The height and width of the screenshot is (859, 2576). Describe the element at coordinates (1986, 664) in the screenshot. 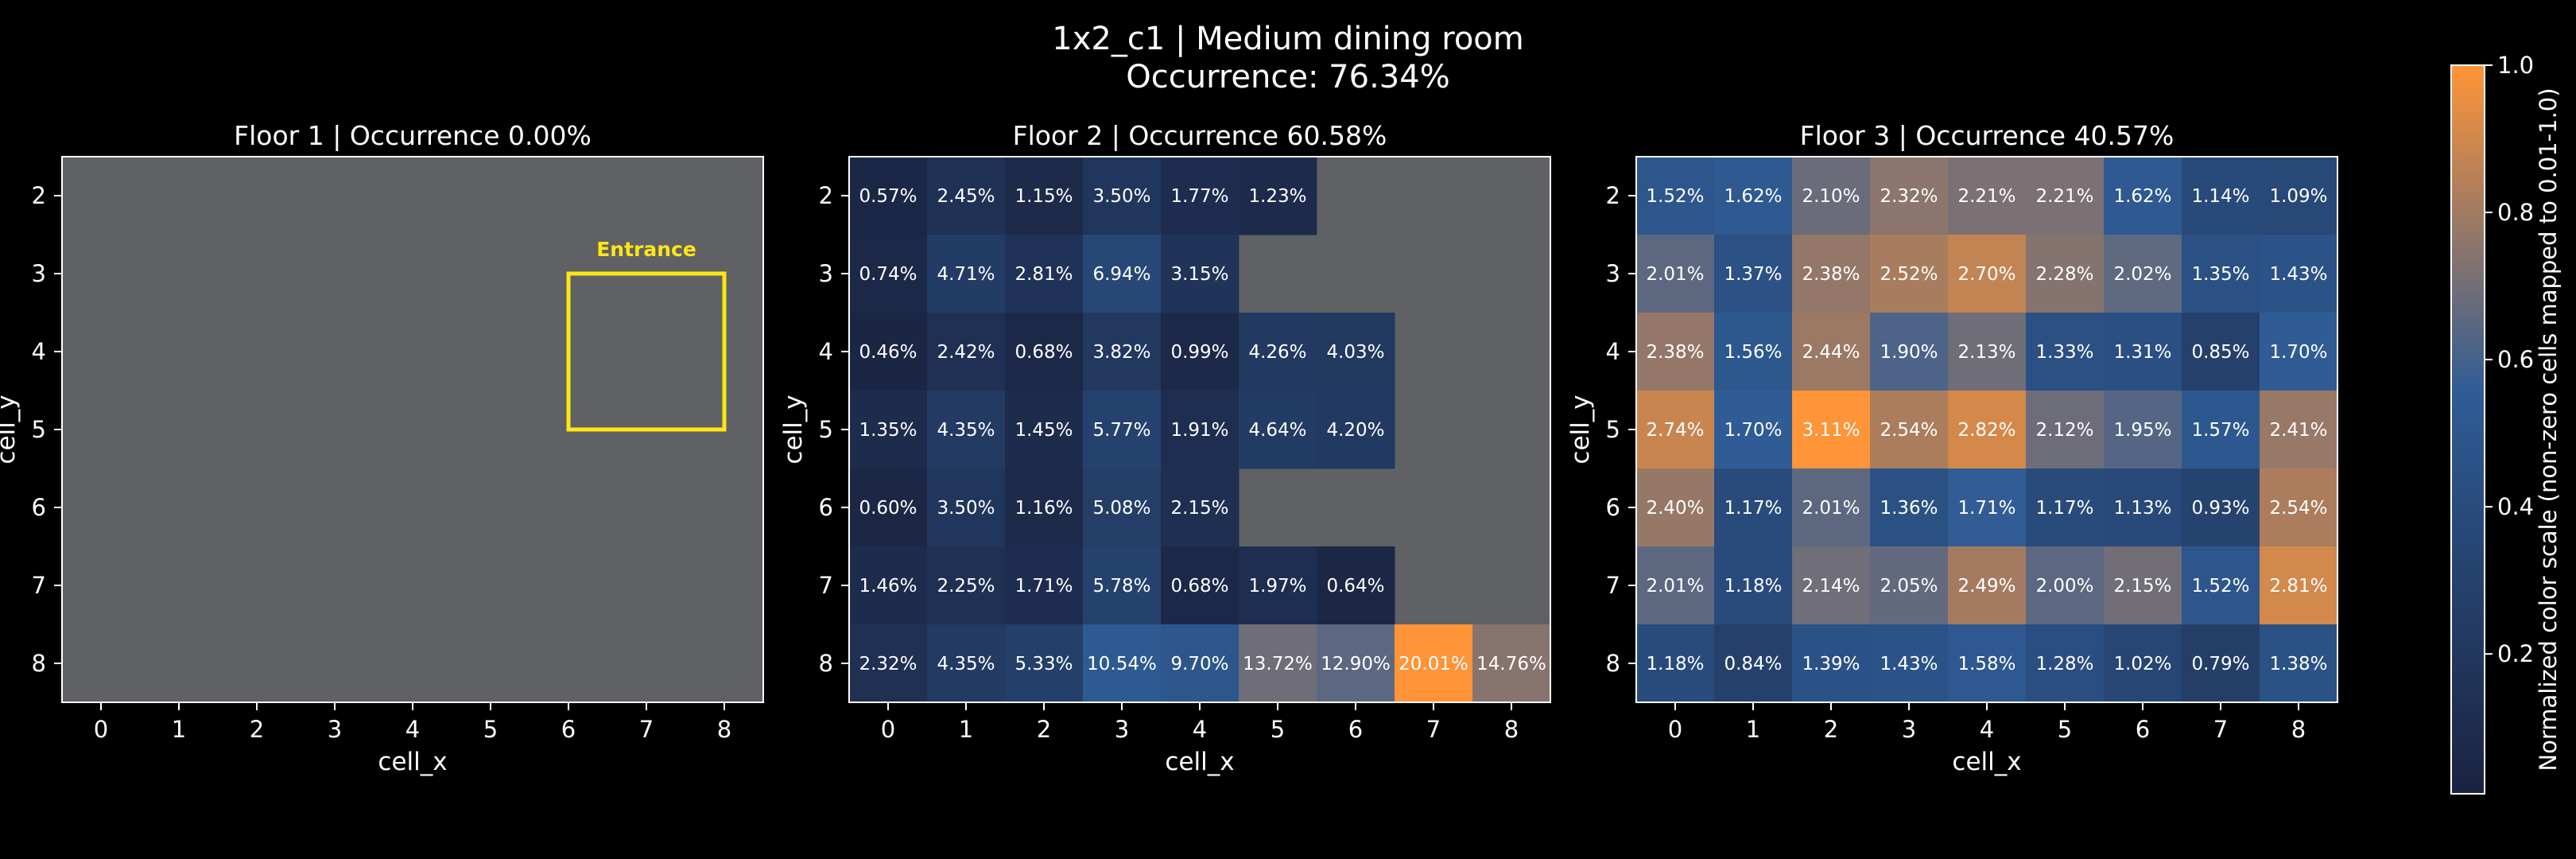

I see `cell-label: 1.58%` at that location.